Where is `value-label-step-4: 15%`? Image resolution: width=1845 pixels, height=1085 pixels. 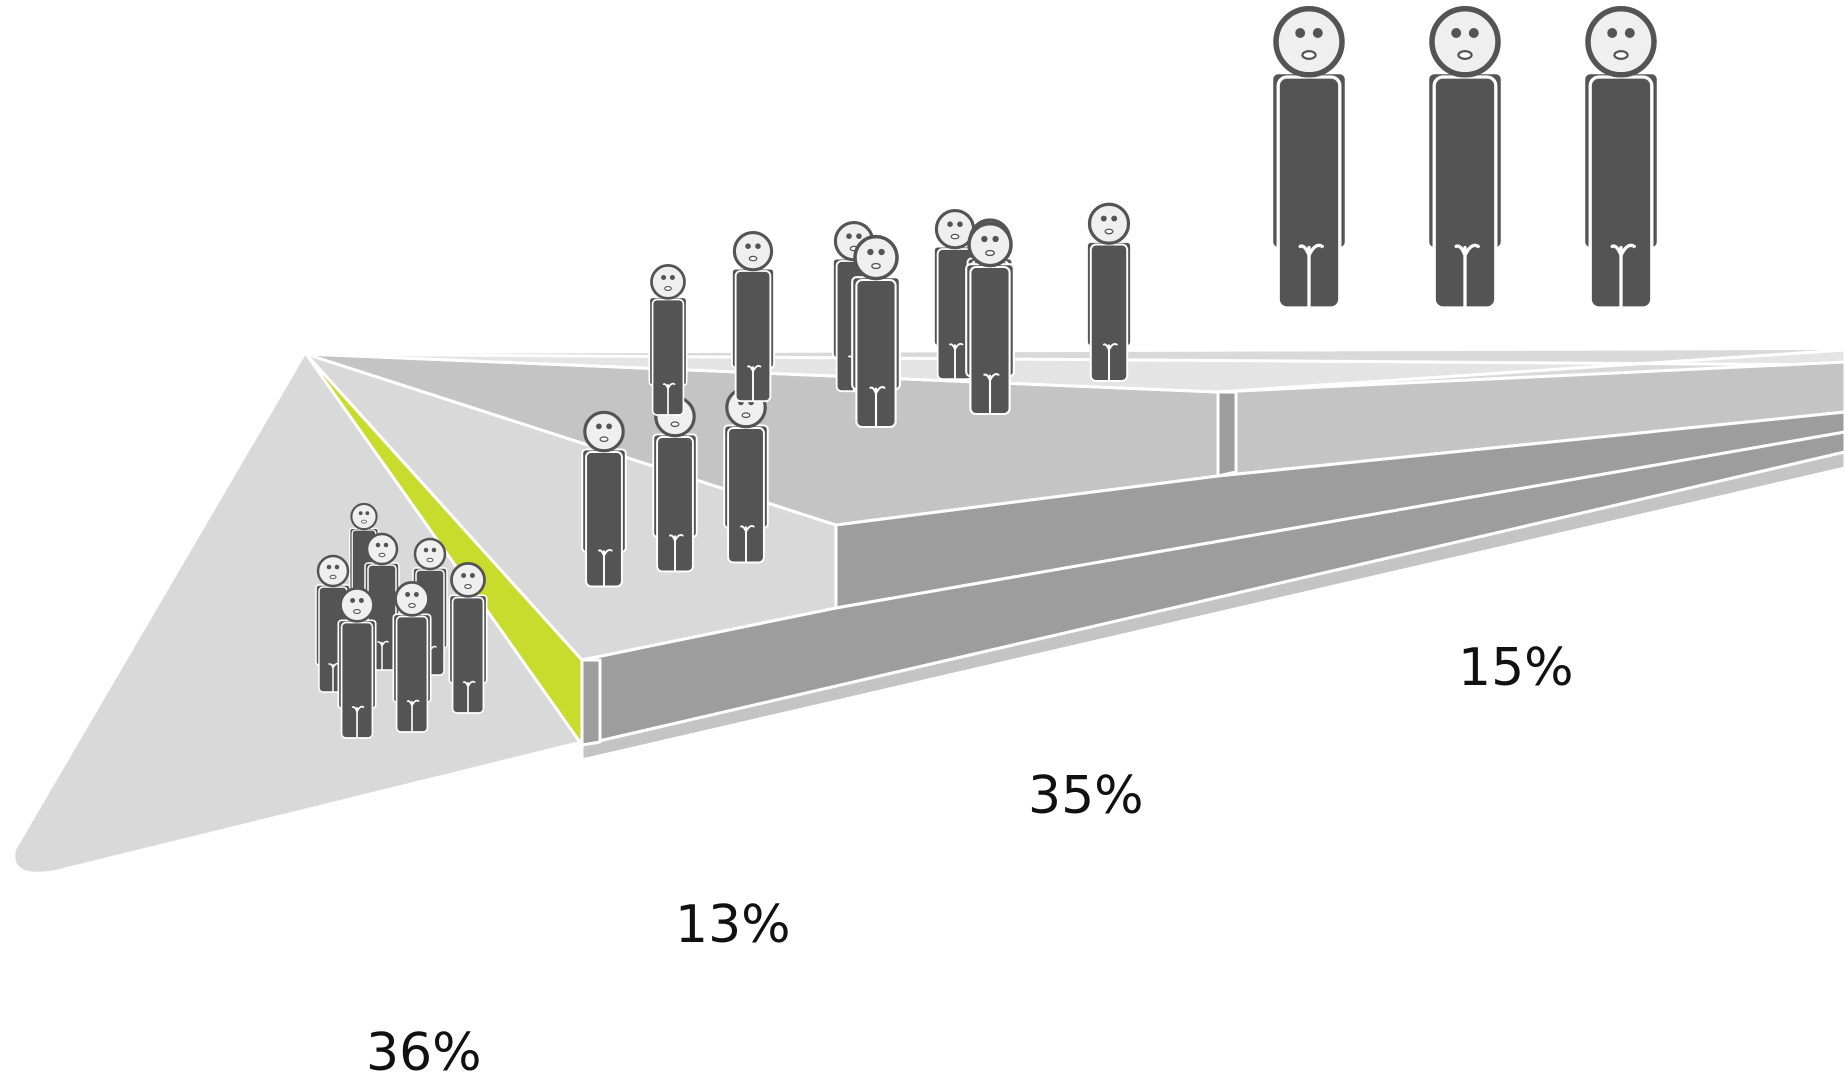
value-label-step-4: 15% is located at coordinates (1516, 668).